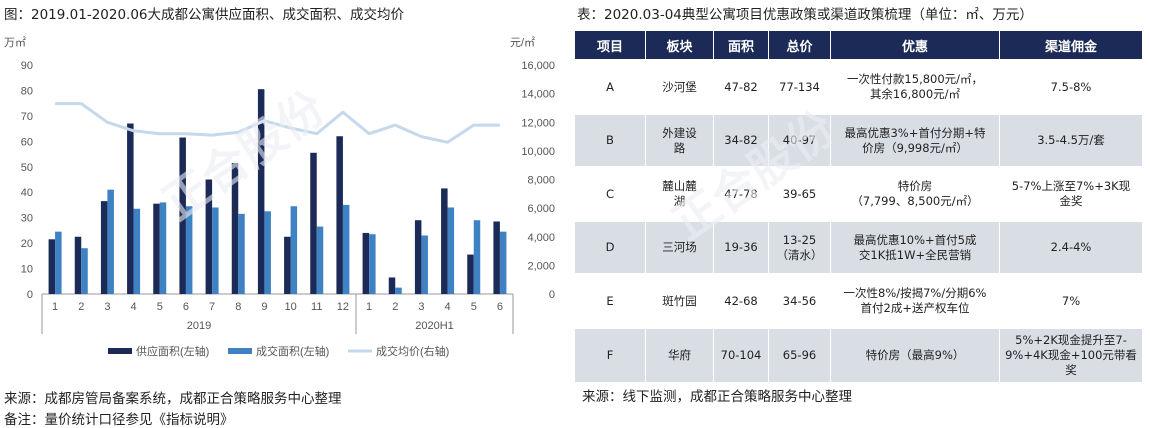 Image resolution: width=1150 pixels, height=428 pixels. What do you see at coordinates (610, 194) in the screenshot?
I see `table-cell: C` at bounding box center [610, 194].